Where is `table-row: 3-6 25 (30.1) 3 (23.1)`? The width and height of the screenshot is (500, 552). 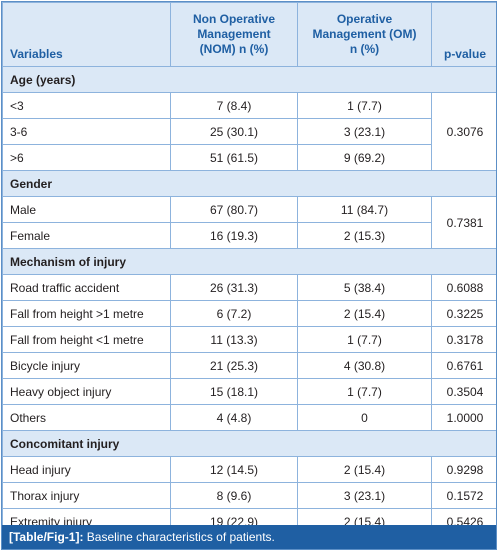
table-row: 3-6 25 (30.1) 3 (23.1) is located at coordinates (249, 131).